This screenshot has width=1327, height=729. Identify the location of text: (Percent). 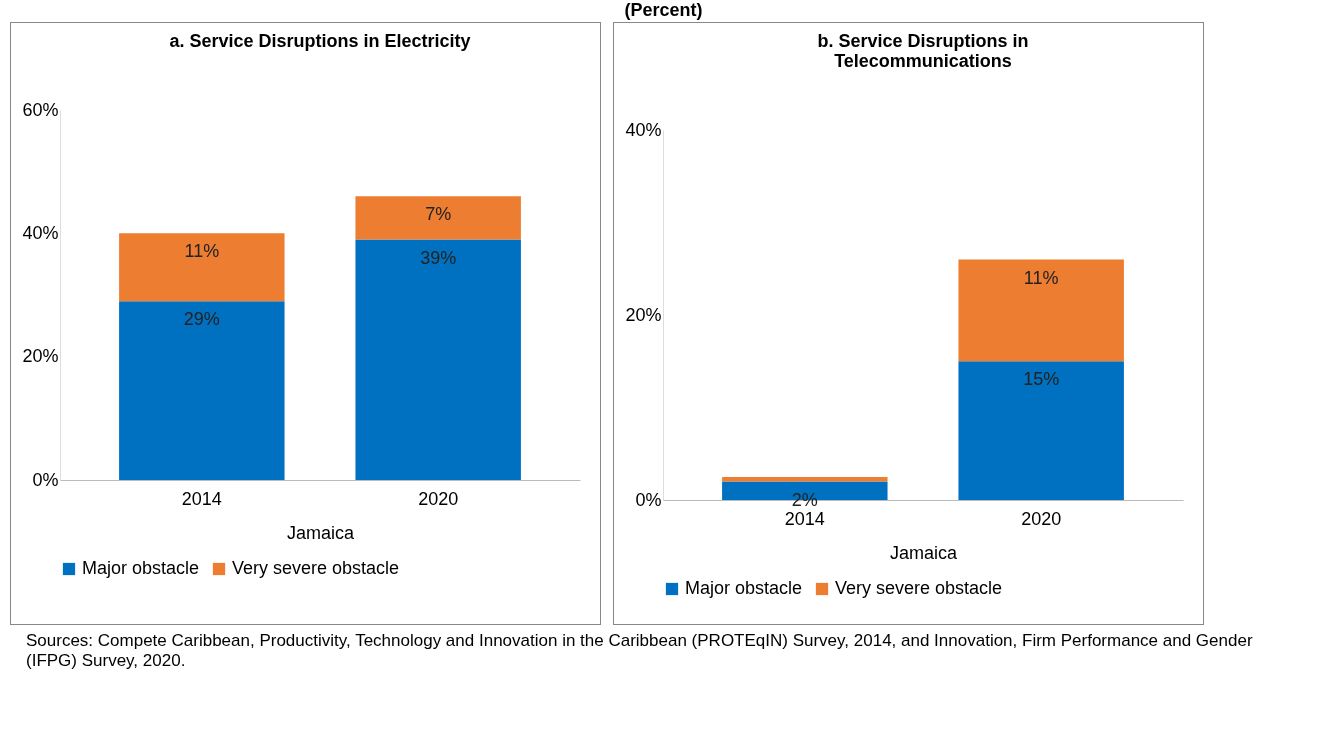
(663, 11).